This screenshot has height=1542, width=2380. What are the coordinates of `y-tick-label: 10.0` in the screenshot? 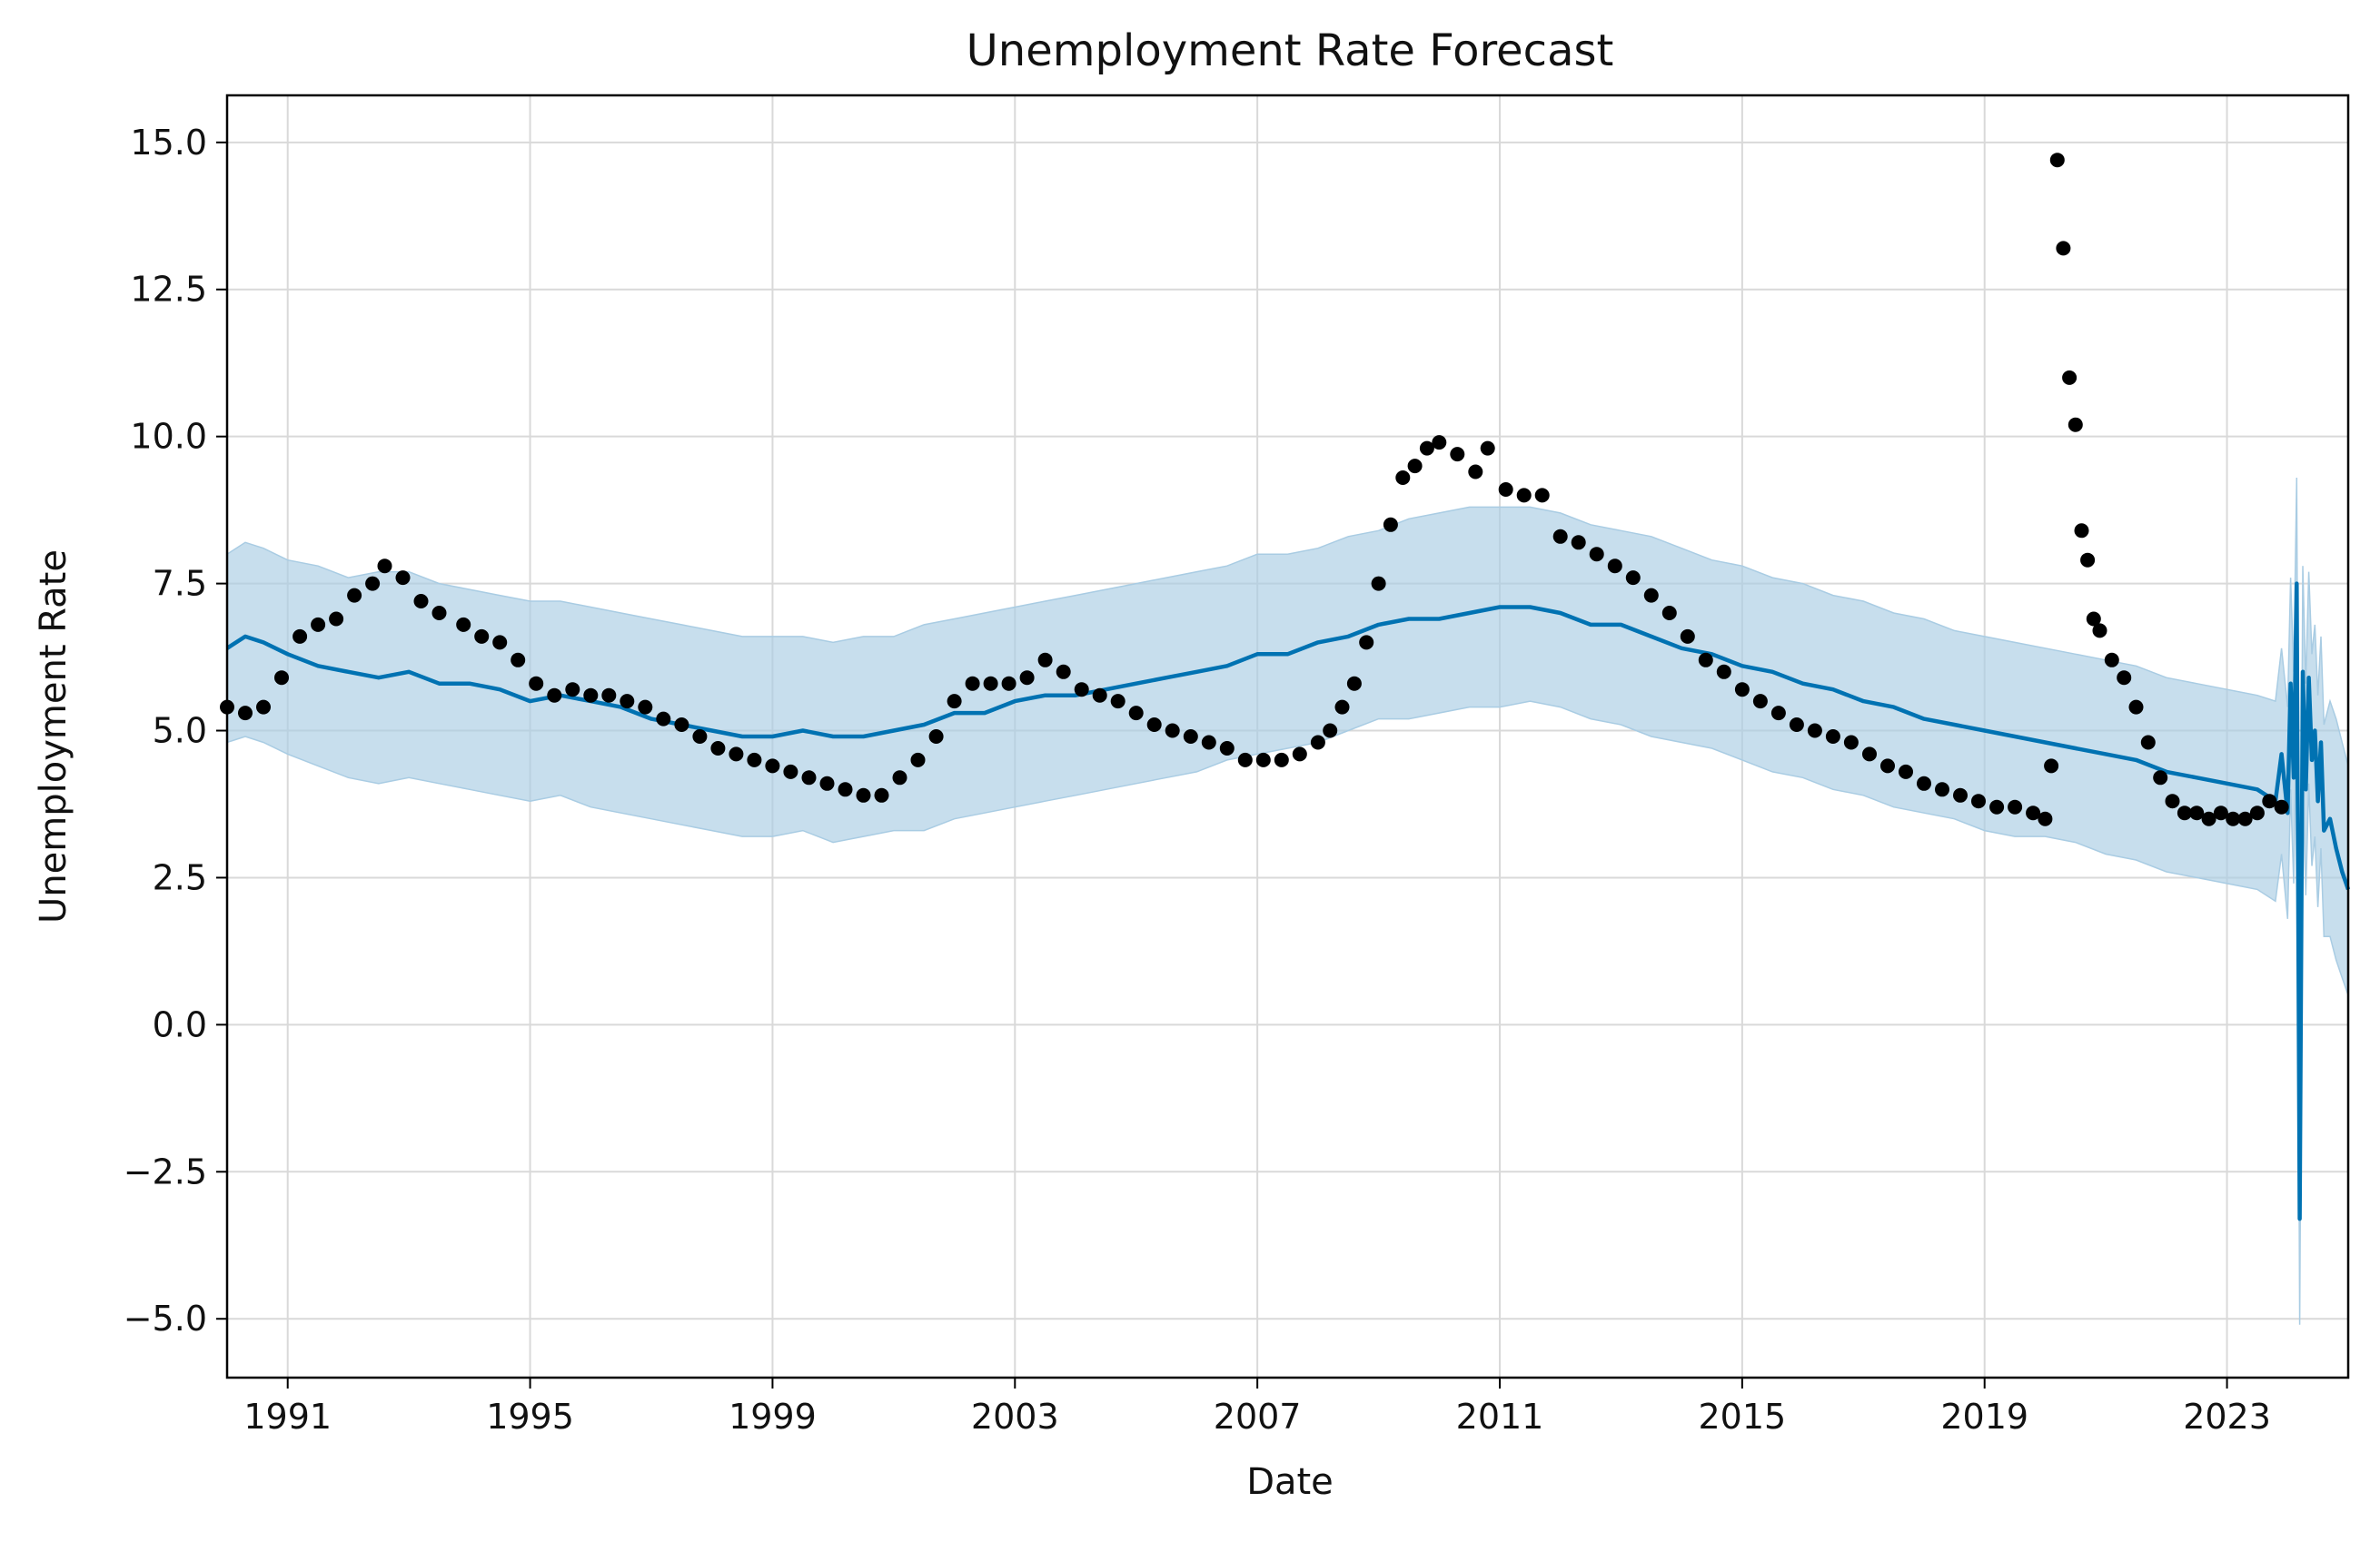 It's located at (168, 437).